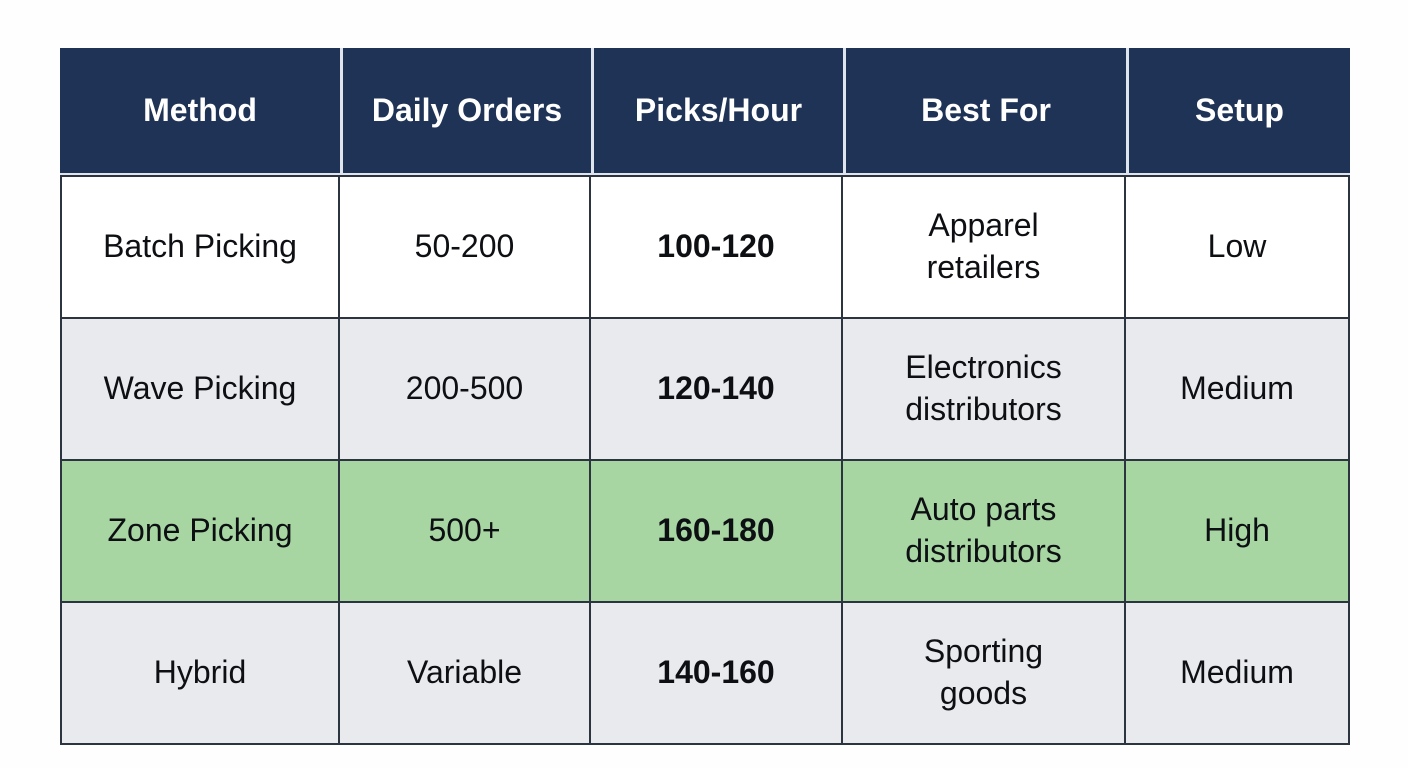 The width and height of the screenshot is (1408, 768). Describe the element at coordinates (200, 247) in the screenshot. I see `cell-method: Batch Picking` at that location.